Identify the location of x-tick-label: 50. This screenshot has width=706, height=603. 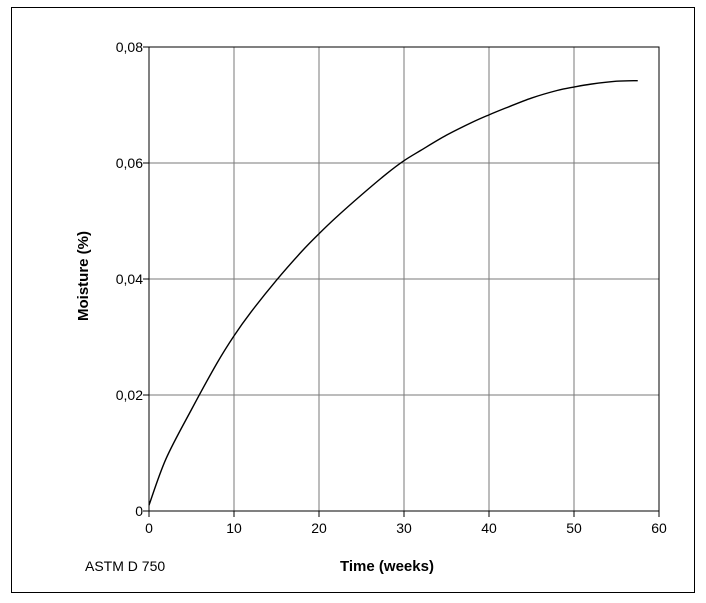
(574, 528).